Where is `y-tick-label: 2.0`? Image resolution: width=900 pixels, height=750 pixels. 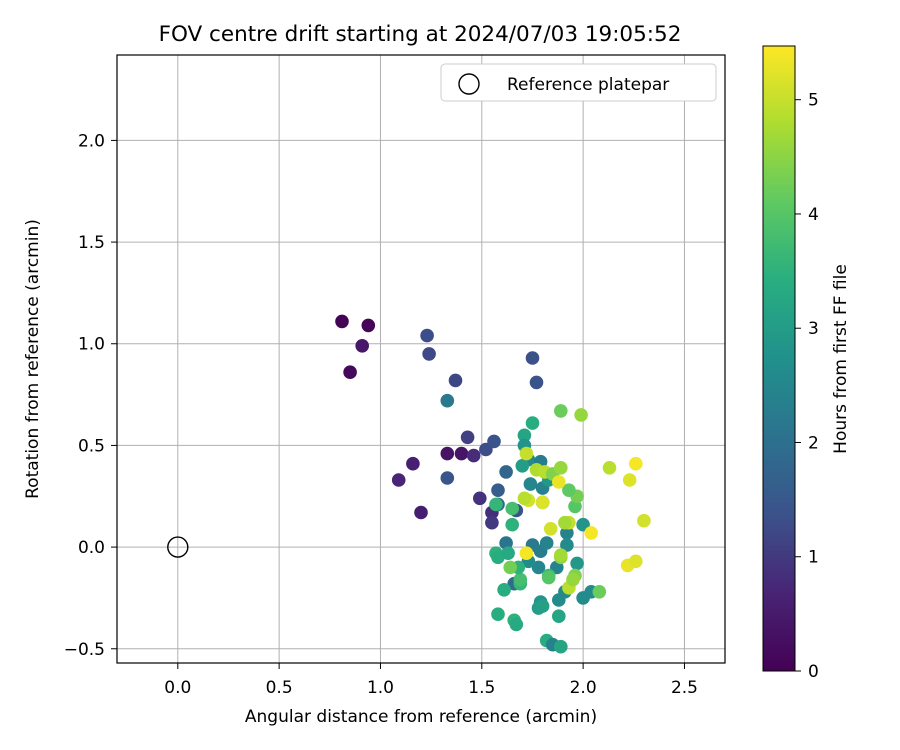 y-tick-label: 2.0 is located at coordinates (91, 141).